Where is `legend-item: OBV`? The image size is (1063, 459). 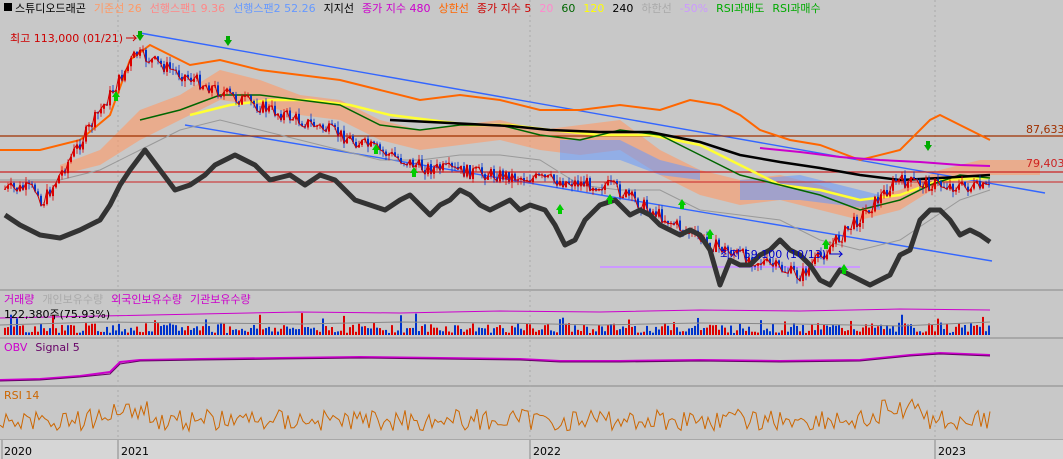
legend-item: OBV is located at coordinates (16, 347).